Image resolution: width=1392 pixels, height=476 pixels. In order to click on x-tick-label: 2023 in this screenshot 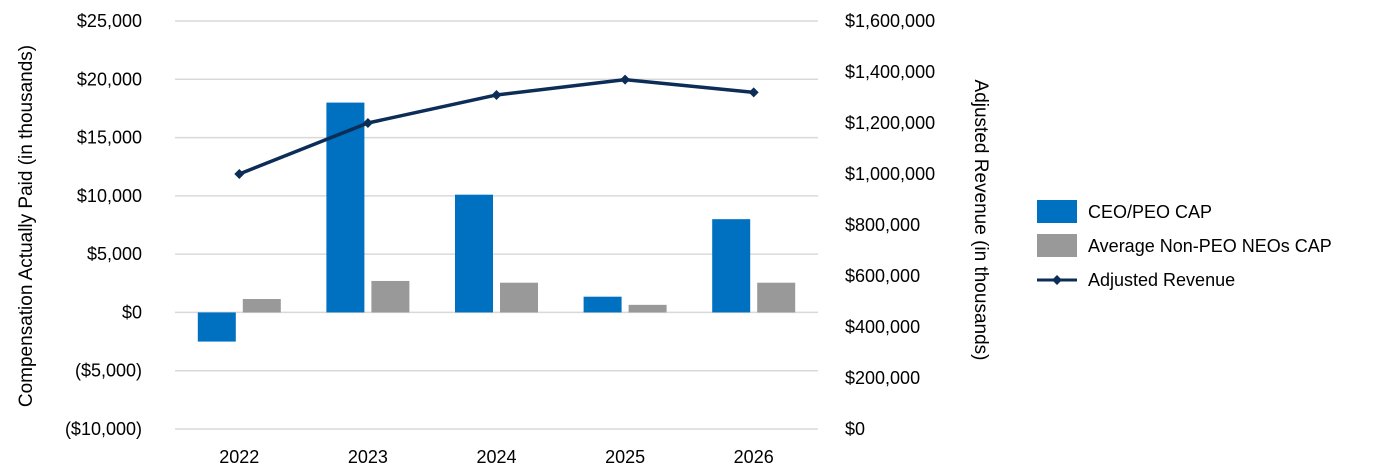, I will do `click(368, 457)`.